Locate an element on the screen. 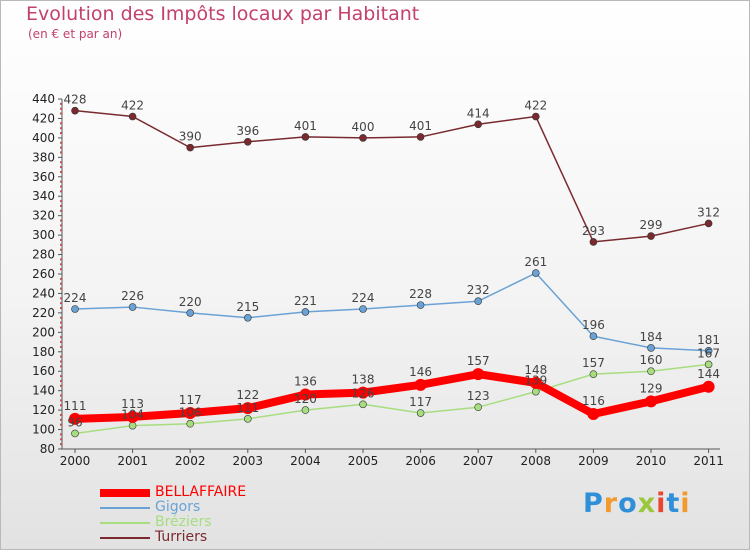  legend-swatch-breziers is located at coordinates (125, 523).